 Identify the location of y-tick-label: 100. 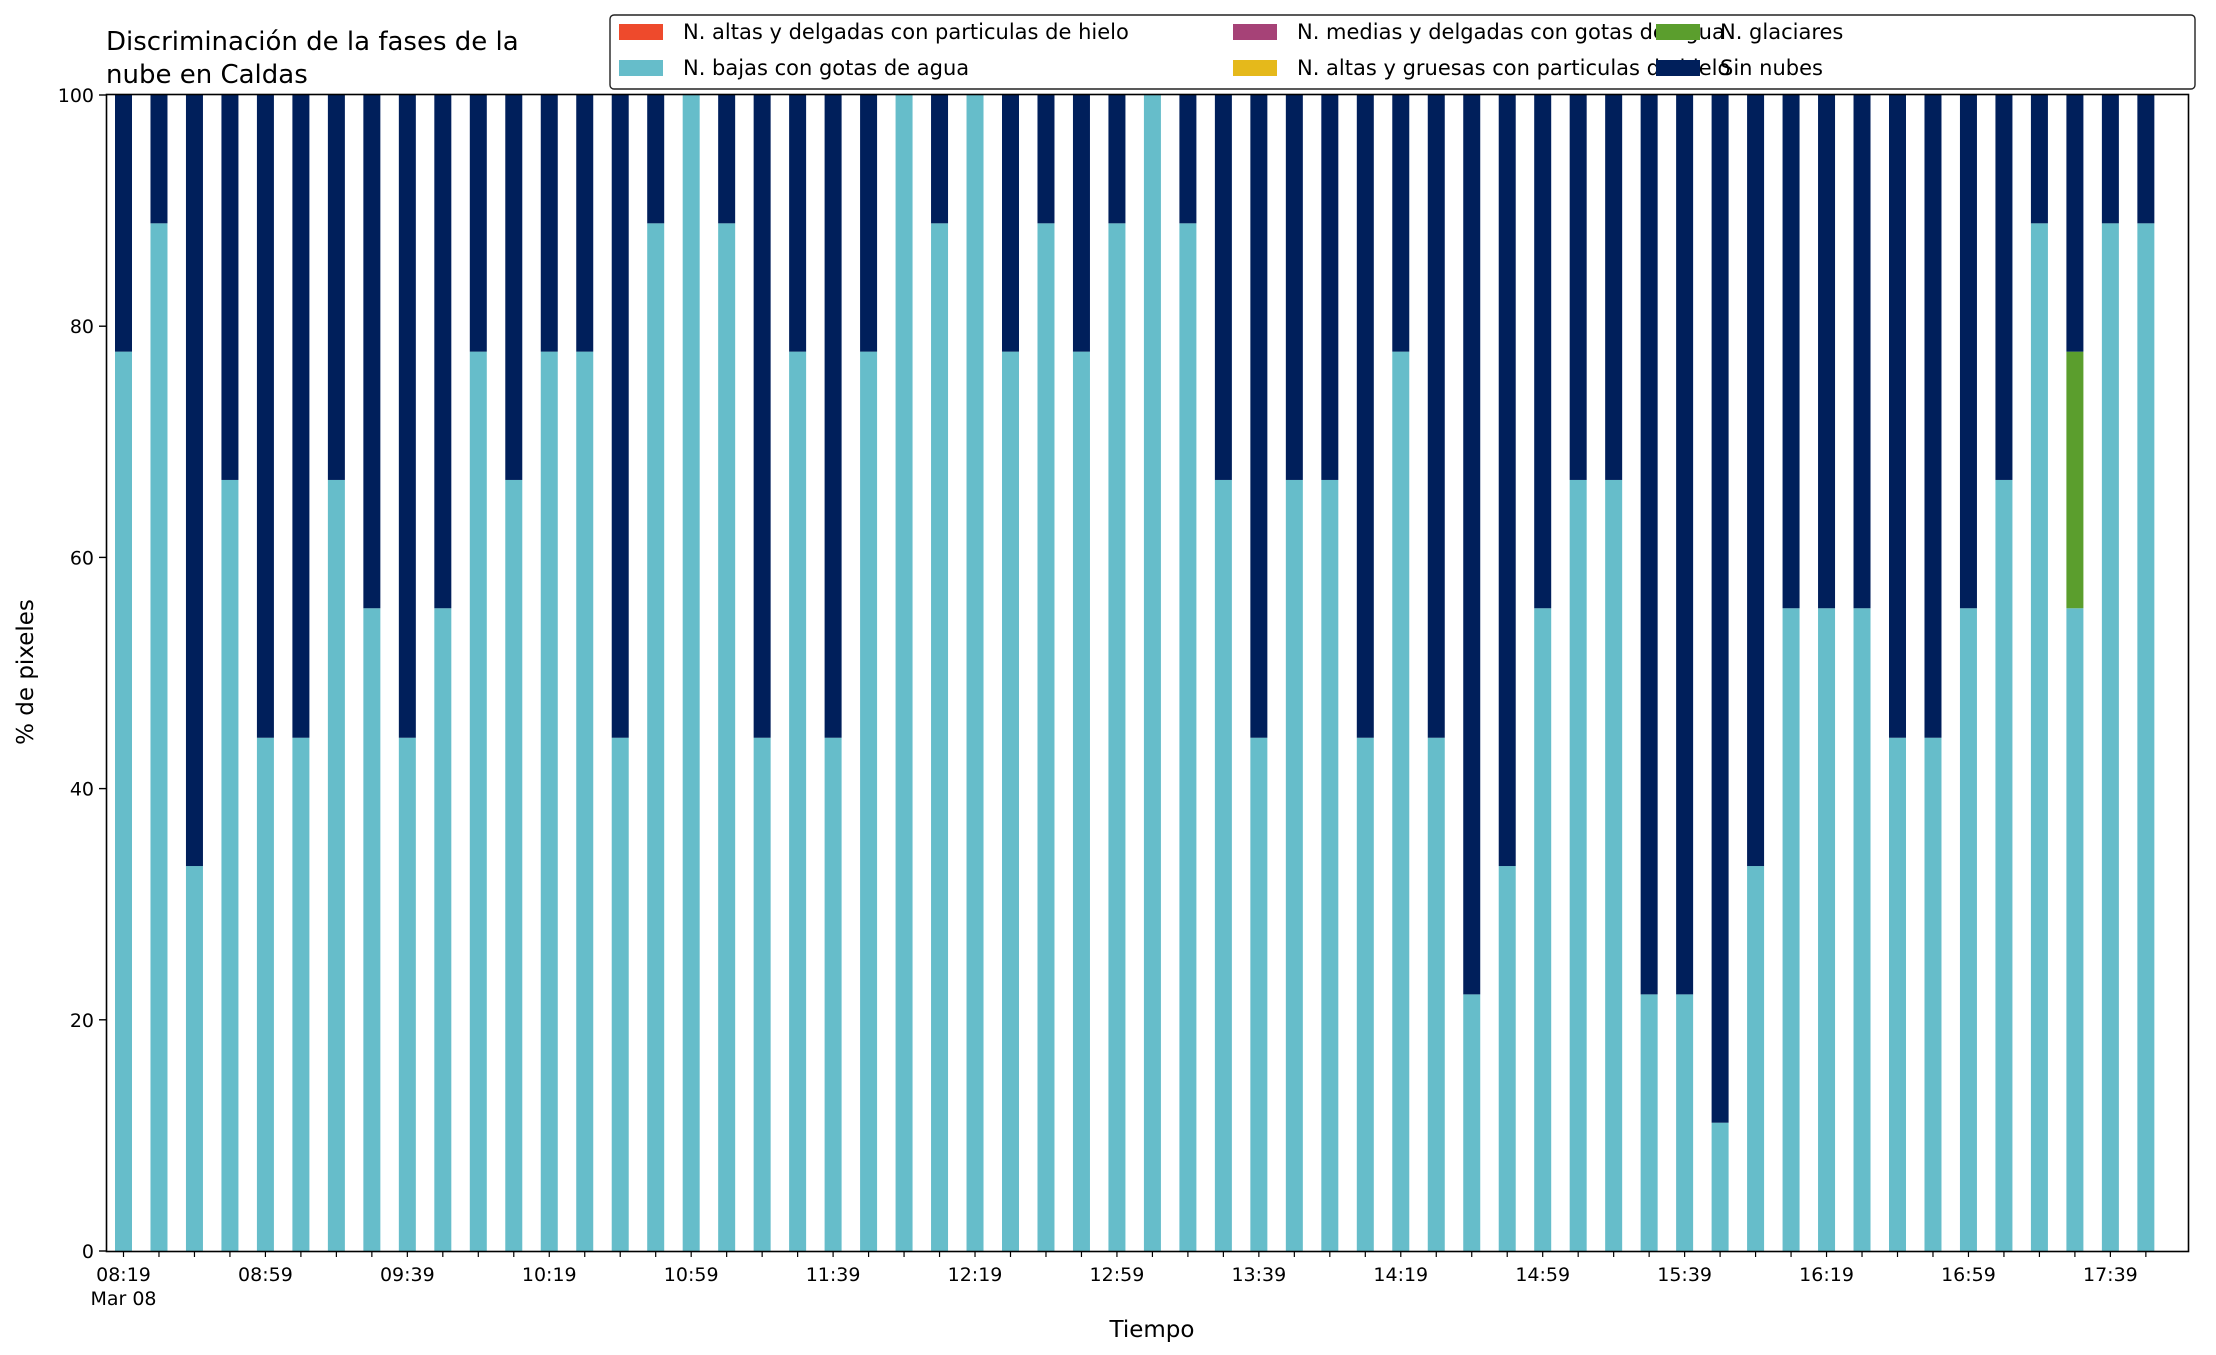
(76, 96).